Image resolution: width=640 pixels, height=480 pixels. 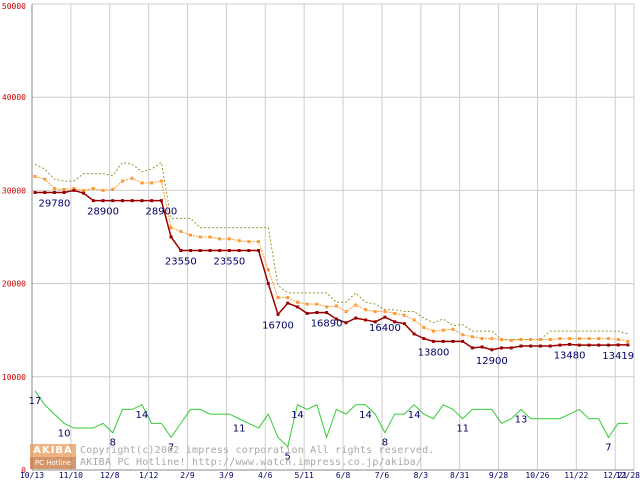 I want to click on y-tick-label: 40000, so click(x=14, y=97).